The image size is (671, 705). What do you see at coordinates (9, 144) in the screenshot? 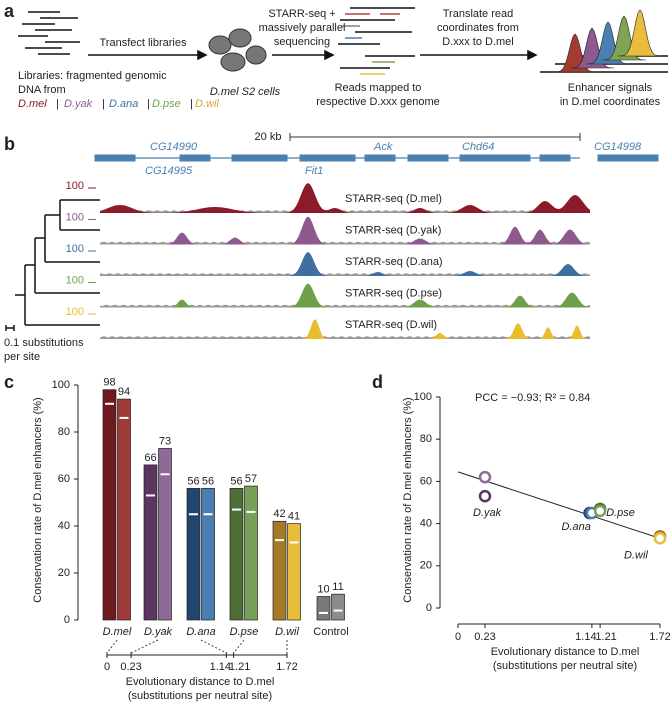
I see `panel-label: b` at bounding box center [9, 144].